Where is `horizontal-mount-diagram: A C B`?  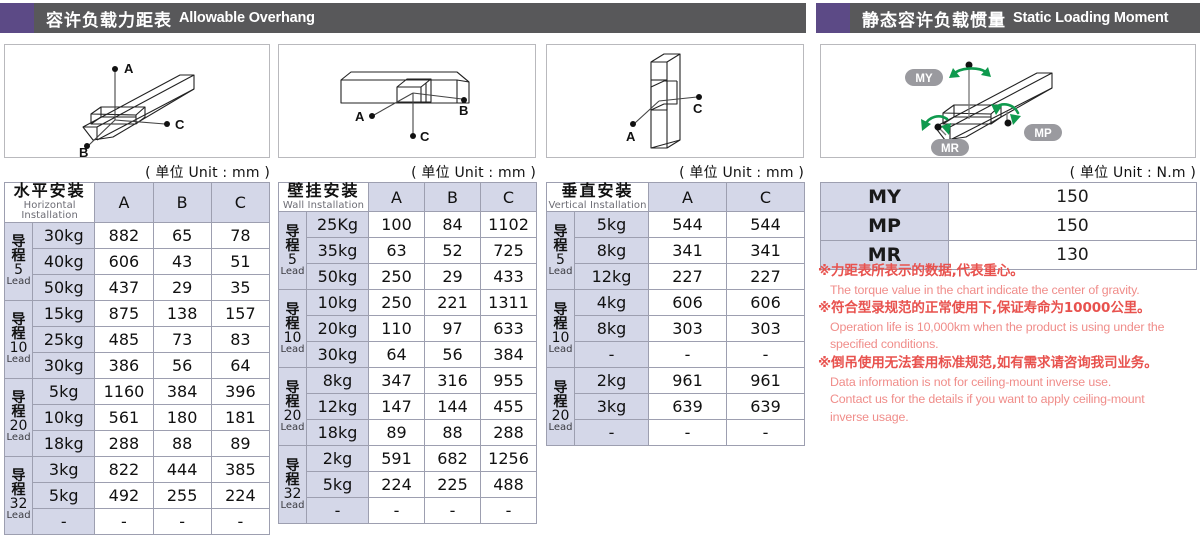
horizontal-mount-diagram: A C B is located at coordinates (137, 101).